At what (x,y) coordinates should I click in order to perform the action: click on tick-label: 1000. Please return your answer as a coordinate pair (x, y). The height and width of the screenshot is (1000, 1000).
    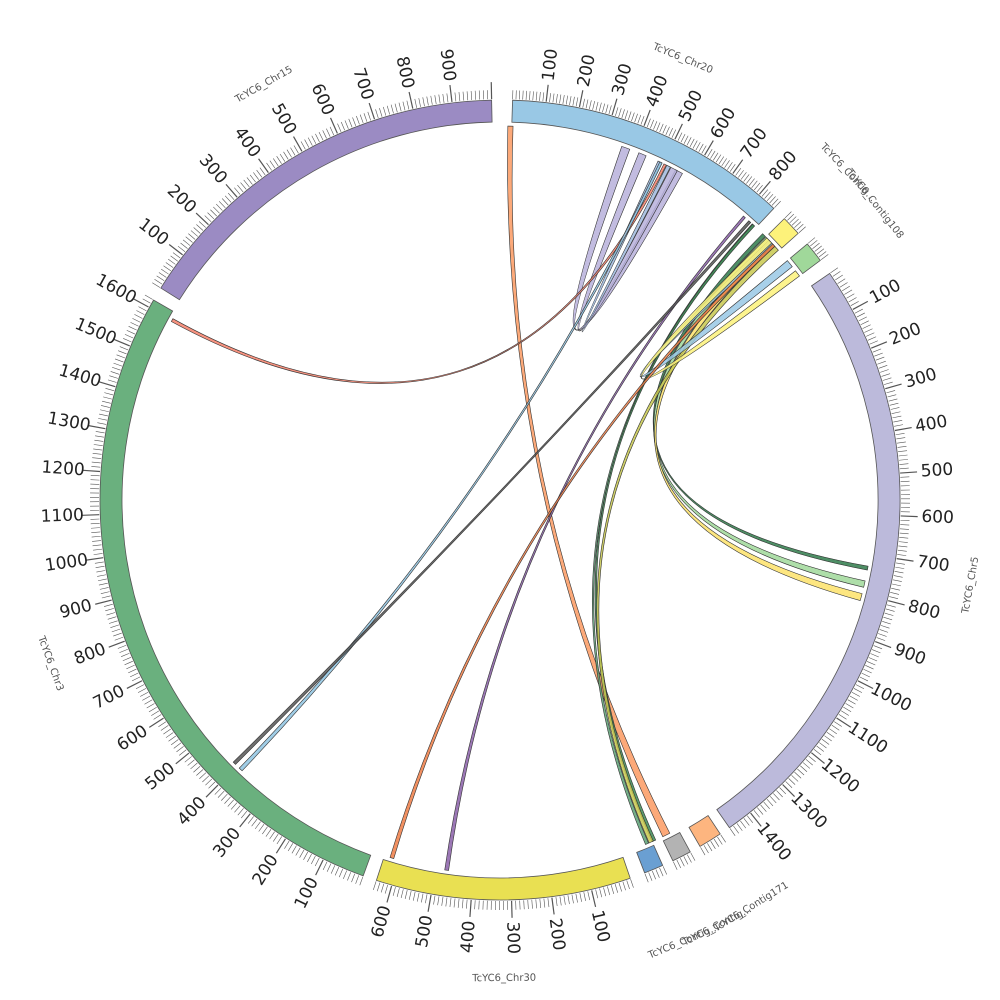
    Looking at the image, I should click on (891, 697).